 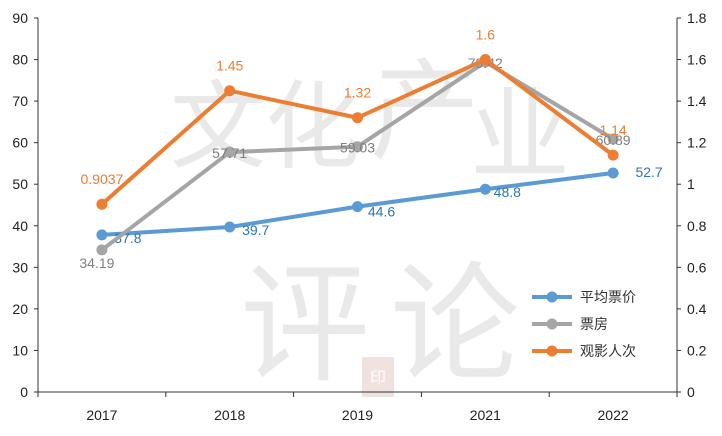 I want to click on watermark-char-2: 产, so click(x=425, y=112).